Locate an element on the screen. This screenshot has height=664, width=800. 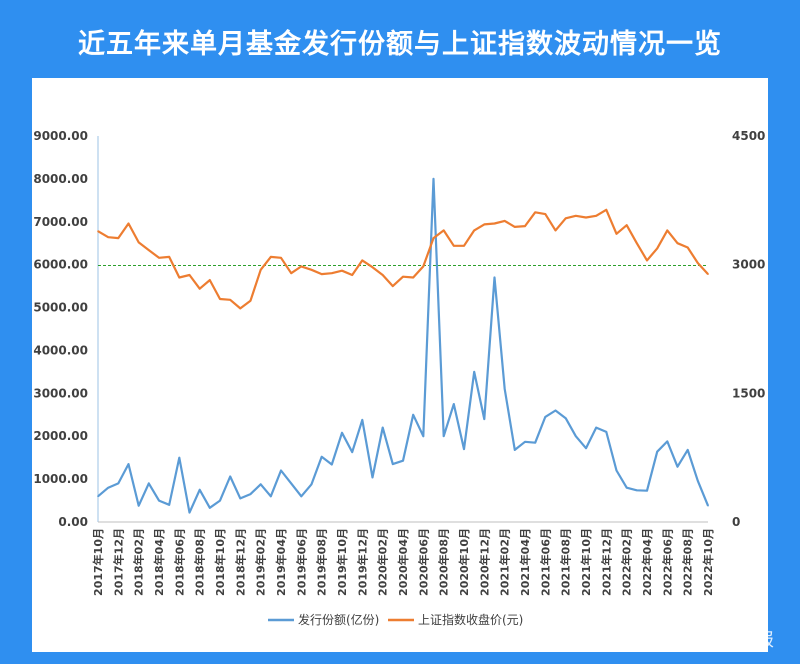
x-tick-label: 2019年04月 is located at coordinates (281, 562).